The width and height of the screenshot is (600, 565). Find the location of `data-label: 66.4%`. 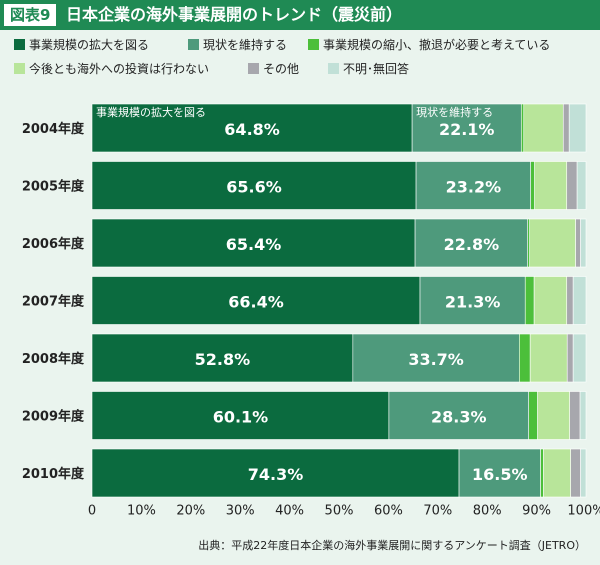

data-label: 66.4% is located at coordinates (256, 302).